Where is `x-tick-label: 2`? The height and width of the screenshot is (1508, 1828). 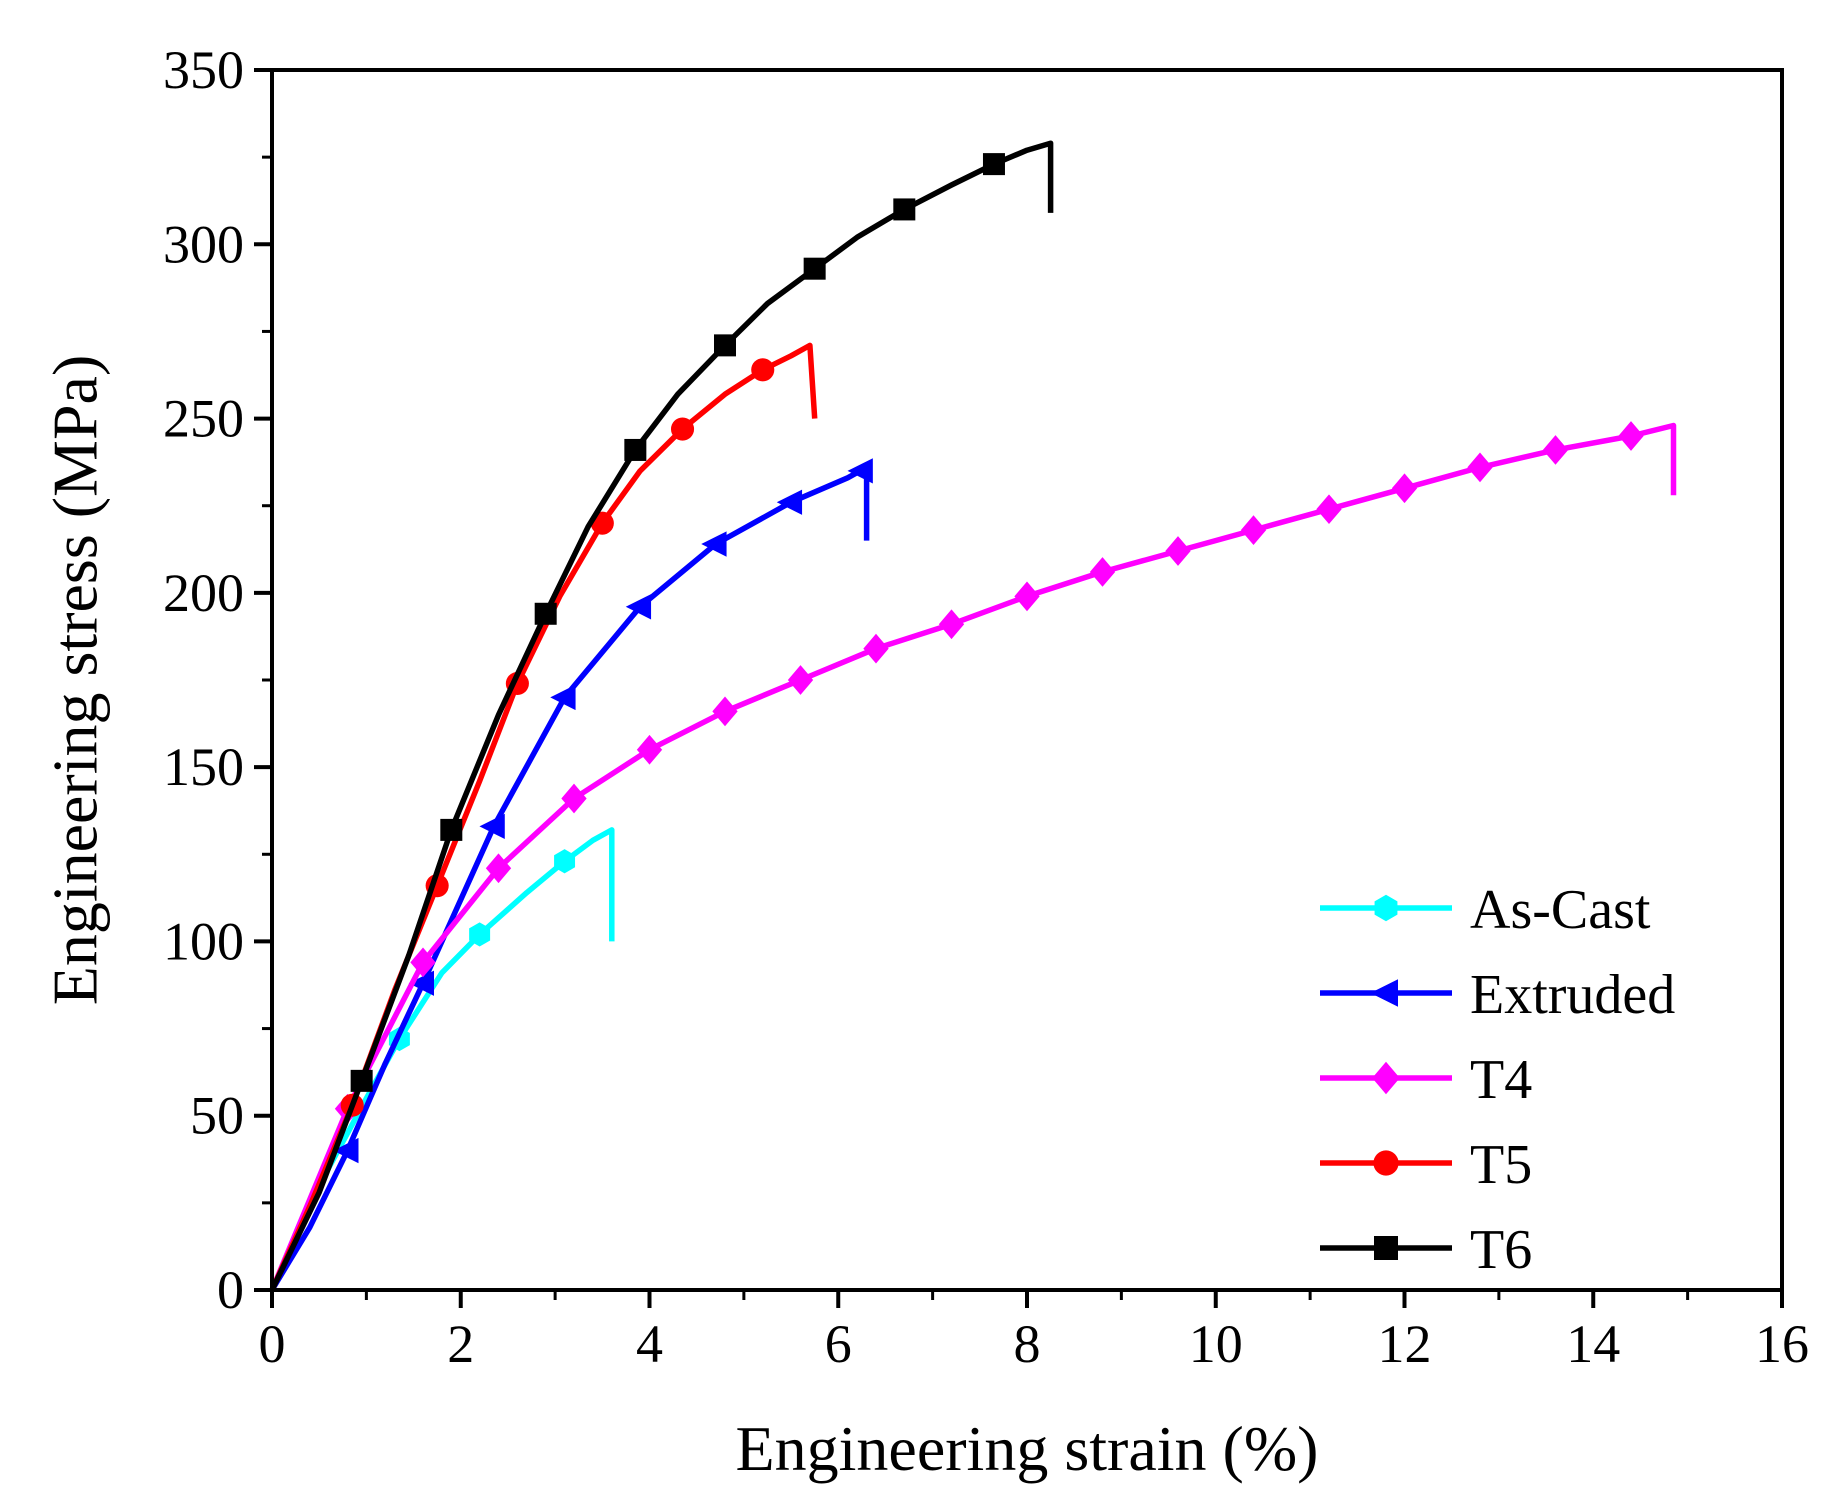
x-tick-label: 2 is located at coordinates (460, 1344).